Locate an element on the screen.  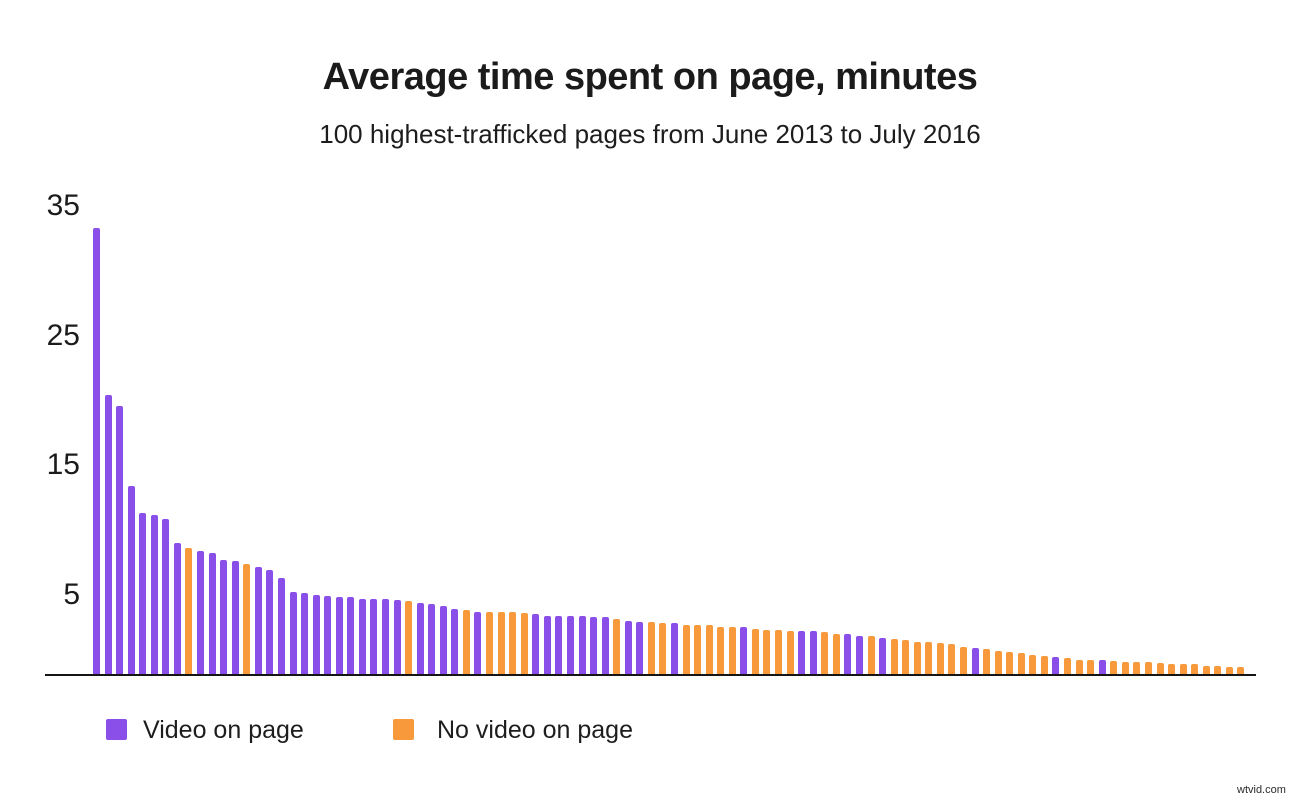
legend-label-no-video-on-page: No video on page is located at coordinates (535, 730).